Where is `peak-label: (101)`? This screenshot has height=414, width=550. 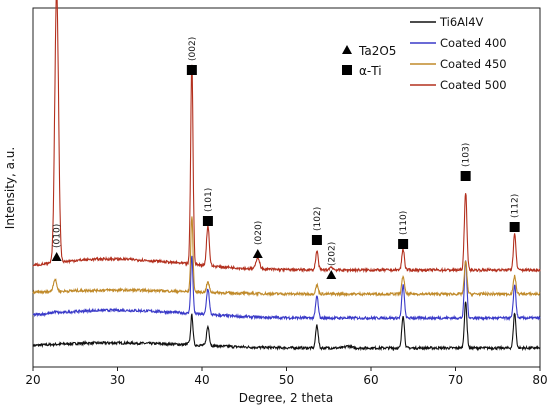
peak-label: (101) is located at coordinates (209, 200).